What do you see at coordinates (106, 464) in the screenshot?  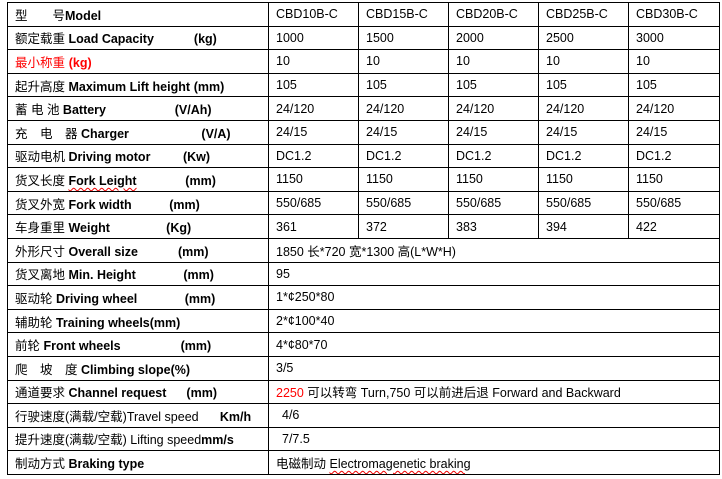 I see `label-en: Braking type` at bounding box center [106, 464].